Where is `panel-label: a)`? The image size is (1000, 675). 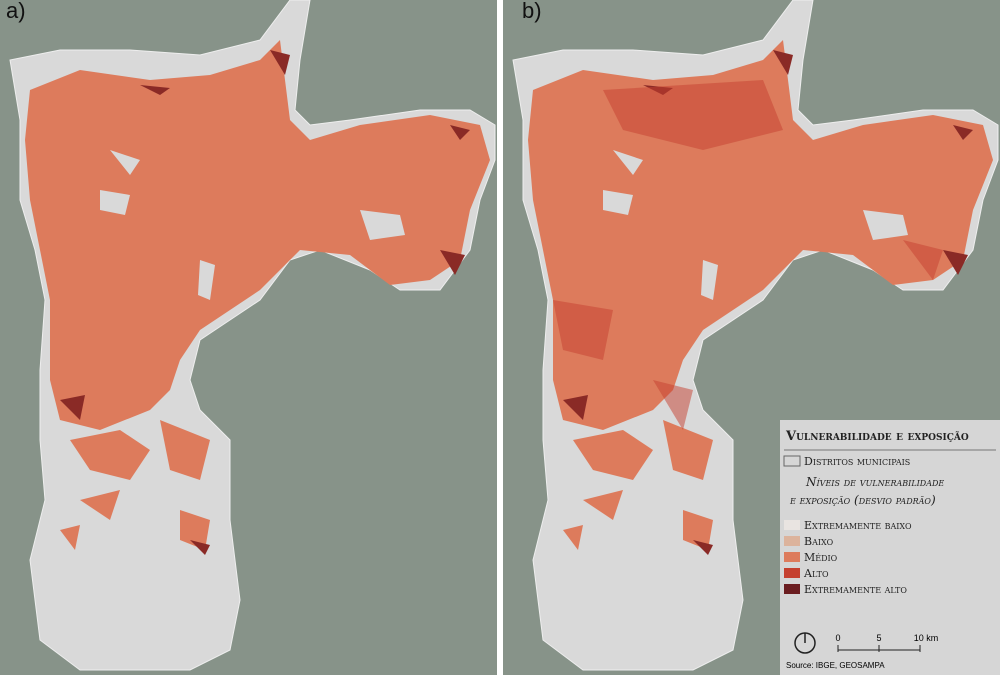
panel-label: a) is located at coordinates (16, 11).